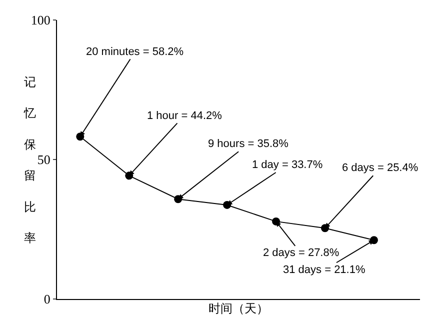 The image size is (433, 327). What do you see at coordinates (301, 253) in the screenshot?
I see `data-label: 2 days = 27.8%` at bounding box center [301, 253].